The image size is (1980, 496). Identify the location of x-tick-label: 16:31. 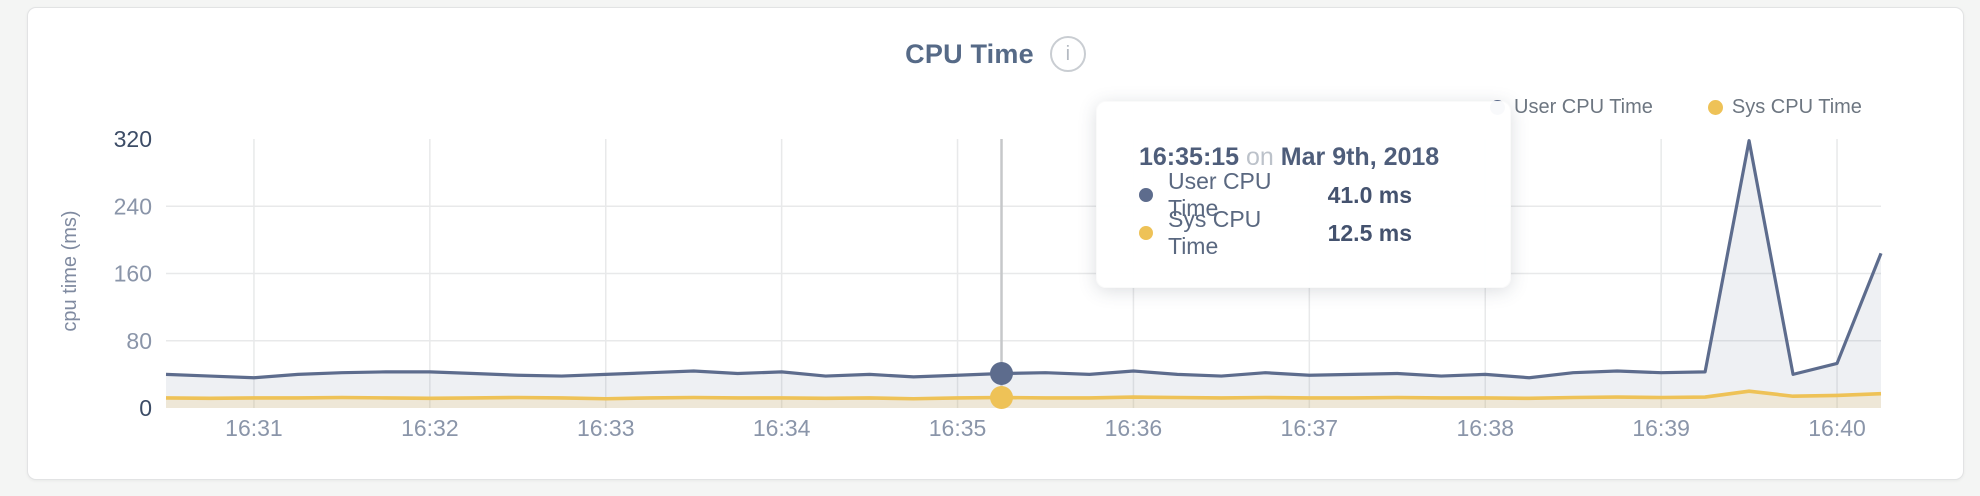
(254, 428).